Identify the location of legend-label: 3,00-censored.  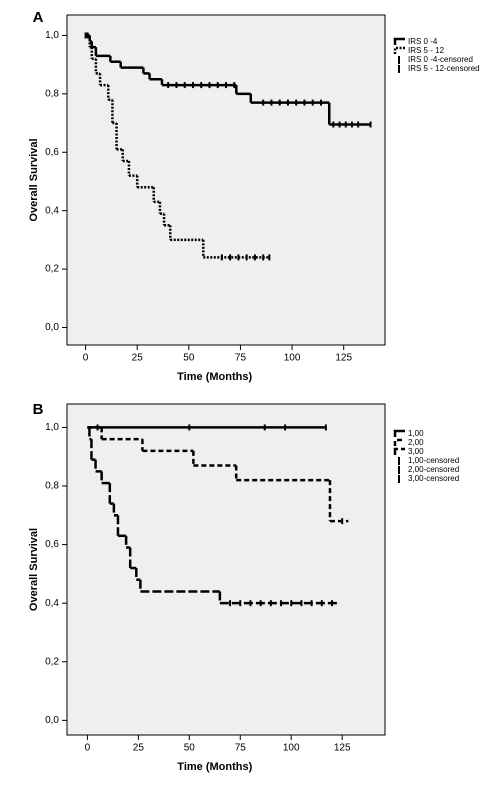
(433, 478).